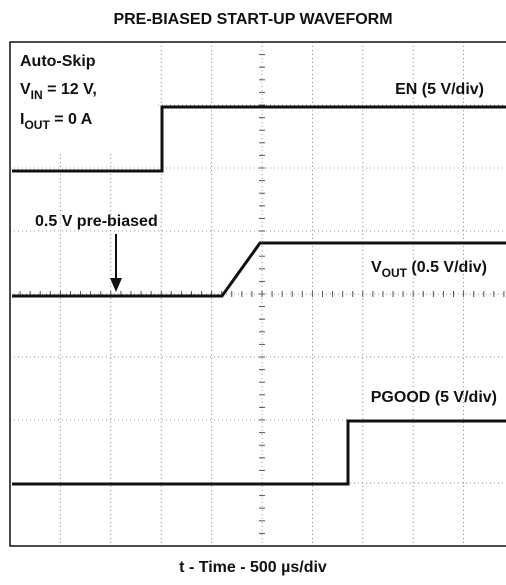 This screenshot has height=585, width=506. I want to click on mode-label: Auto-Skip, so click(58, 61).